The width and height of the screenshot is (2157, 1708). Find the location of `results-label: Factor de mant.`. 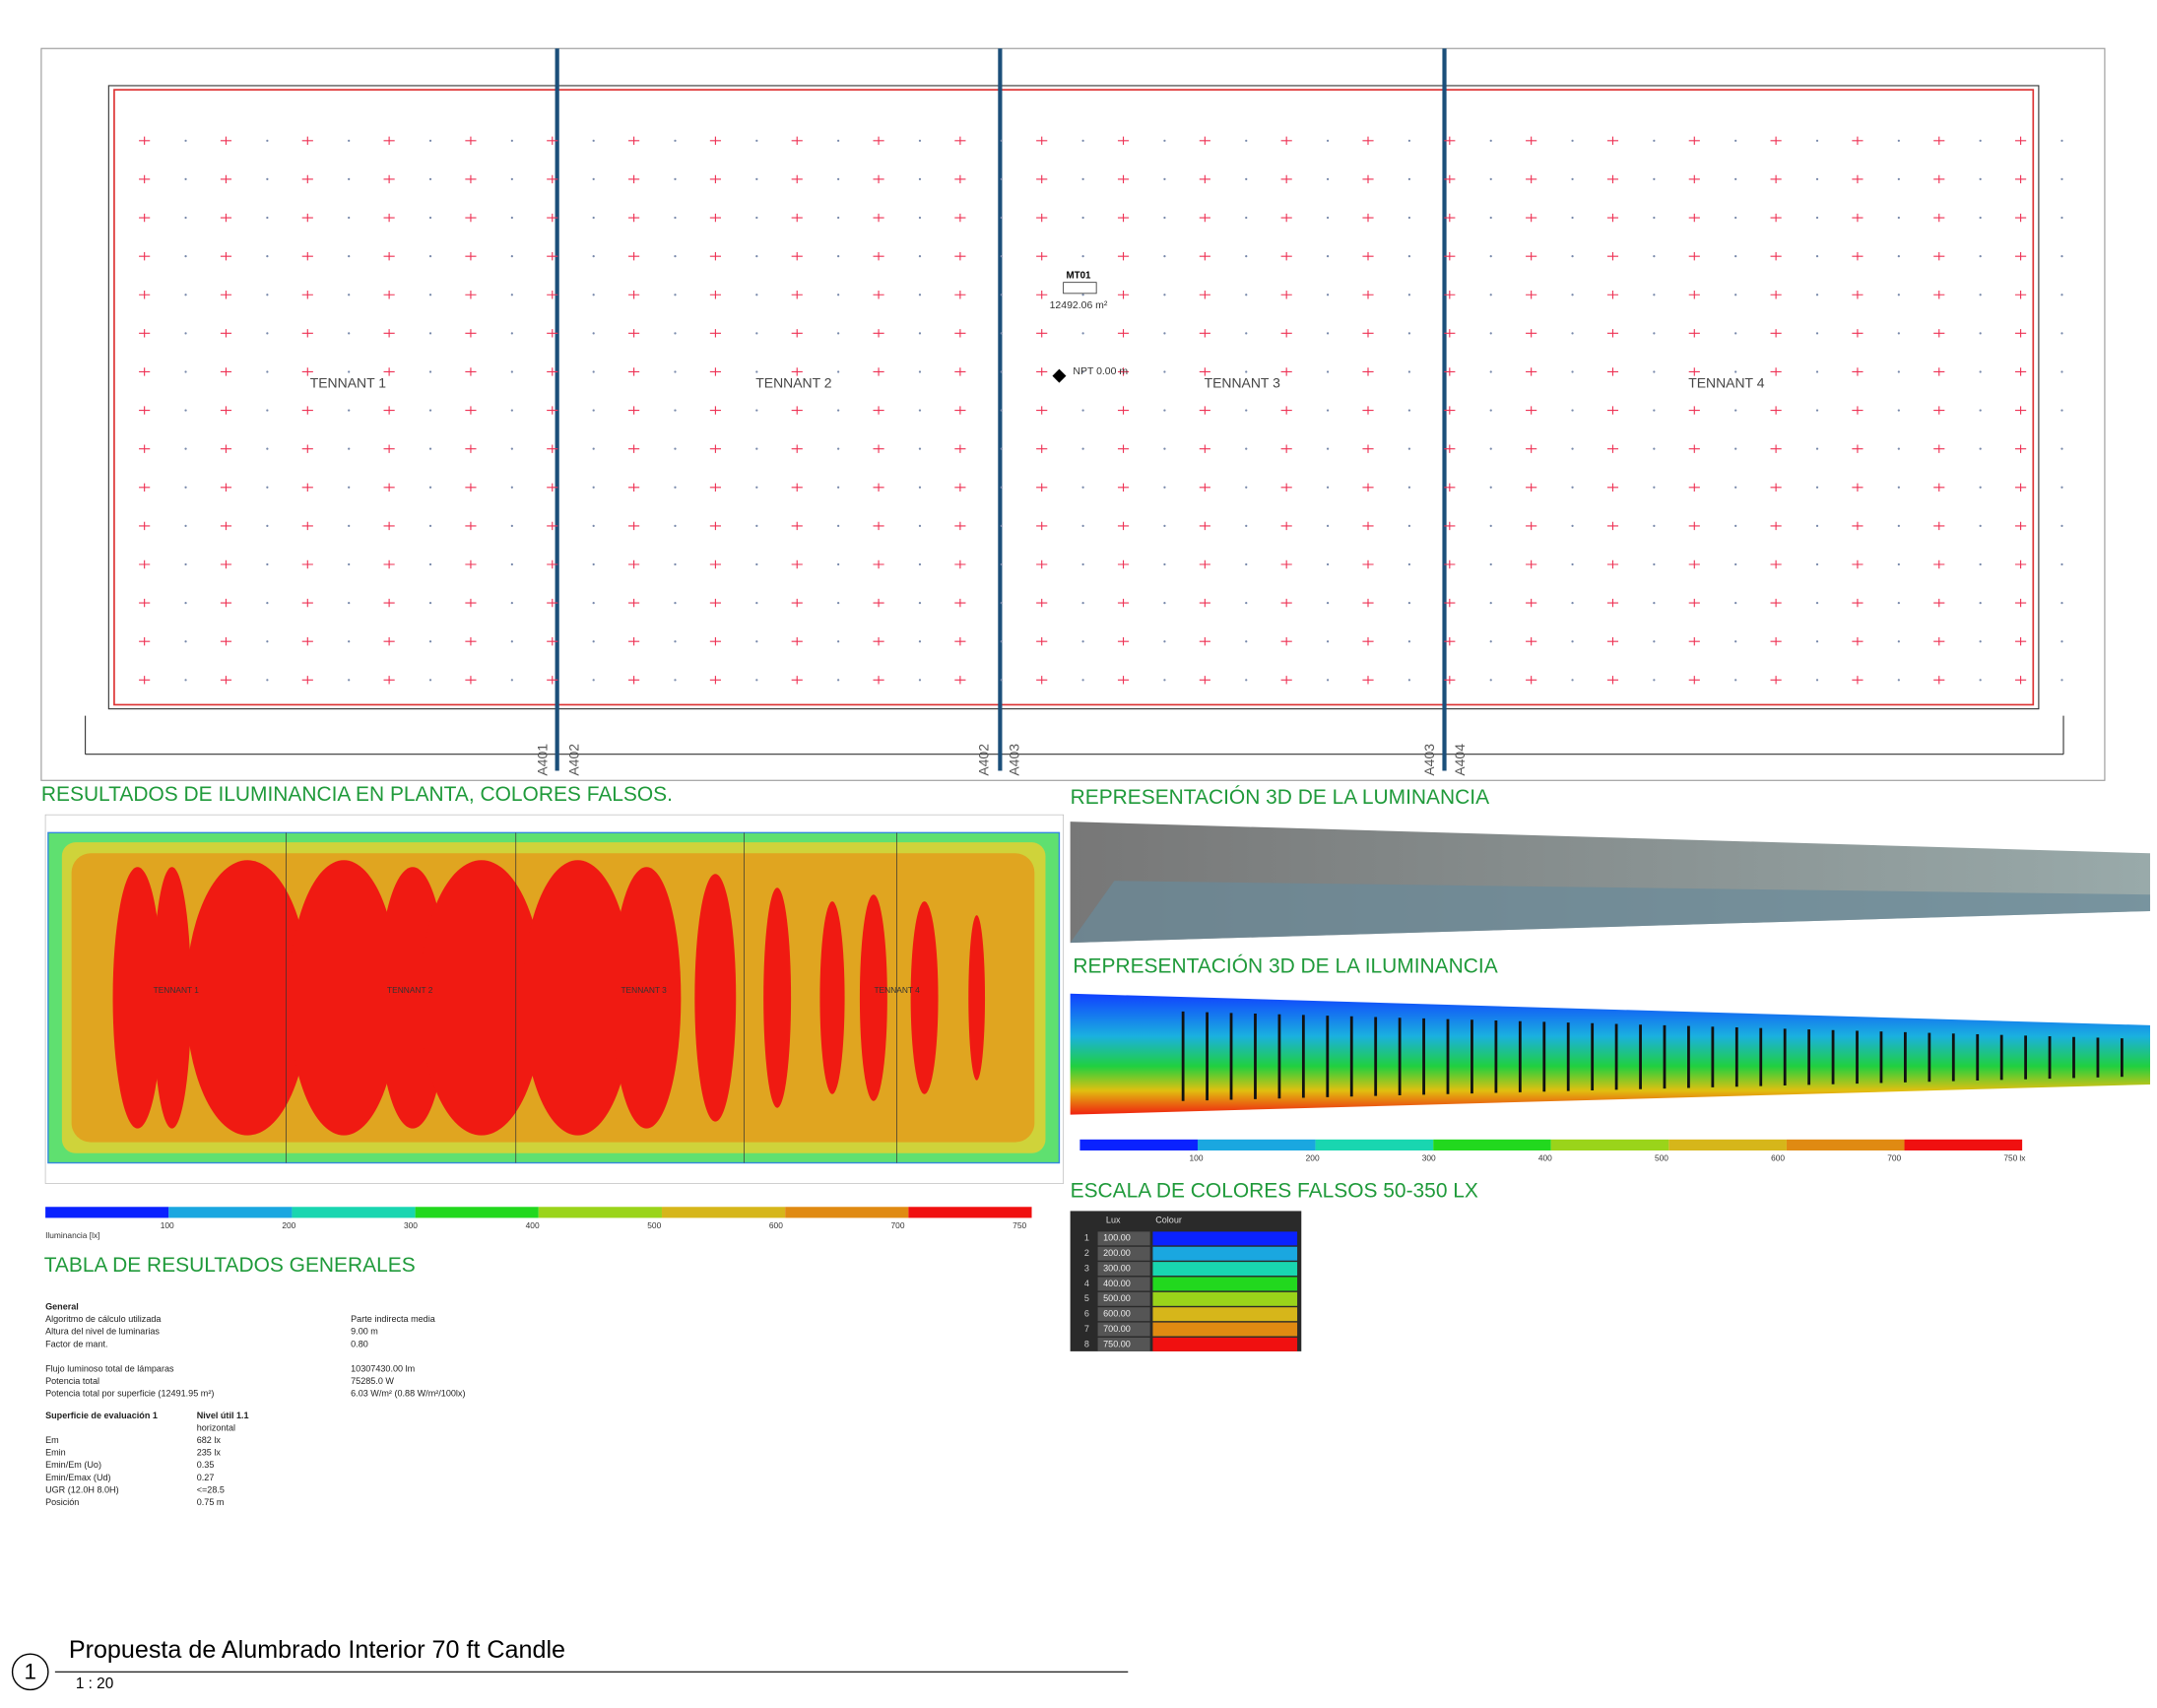

results-label: Factor de mant. is located at coordinates (76, 1343).